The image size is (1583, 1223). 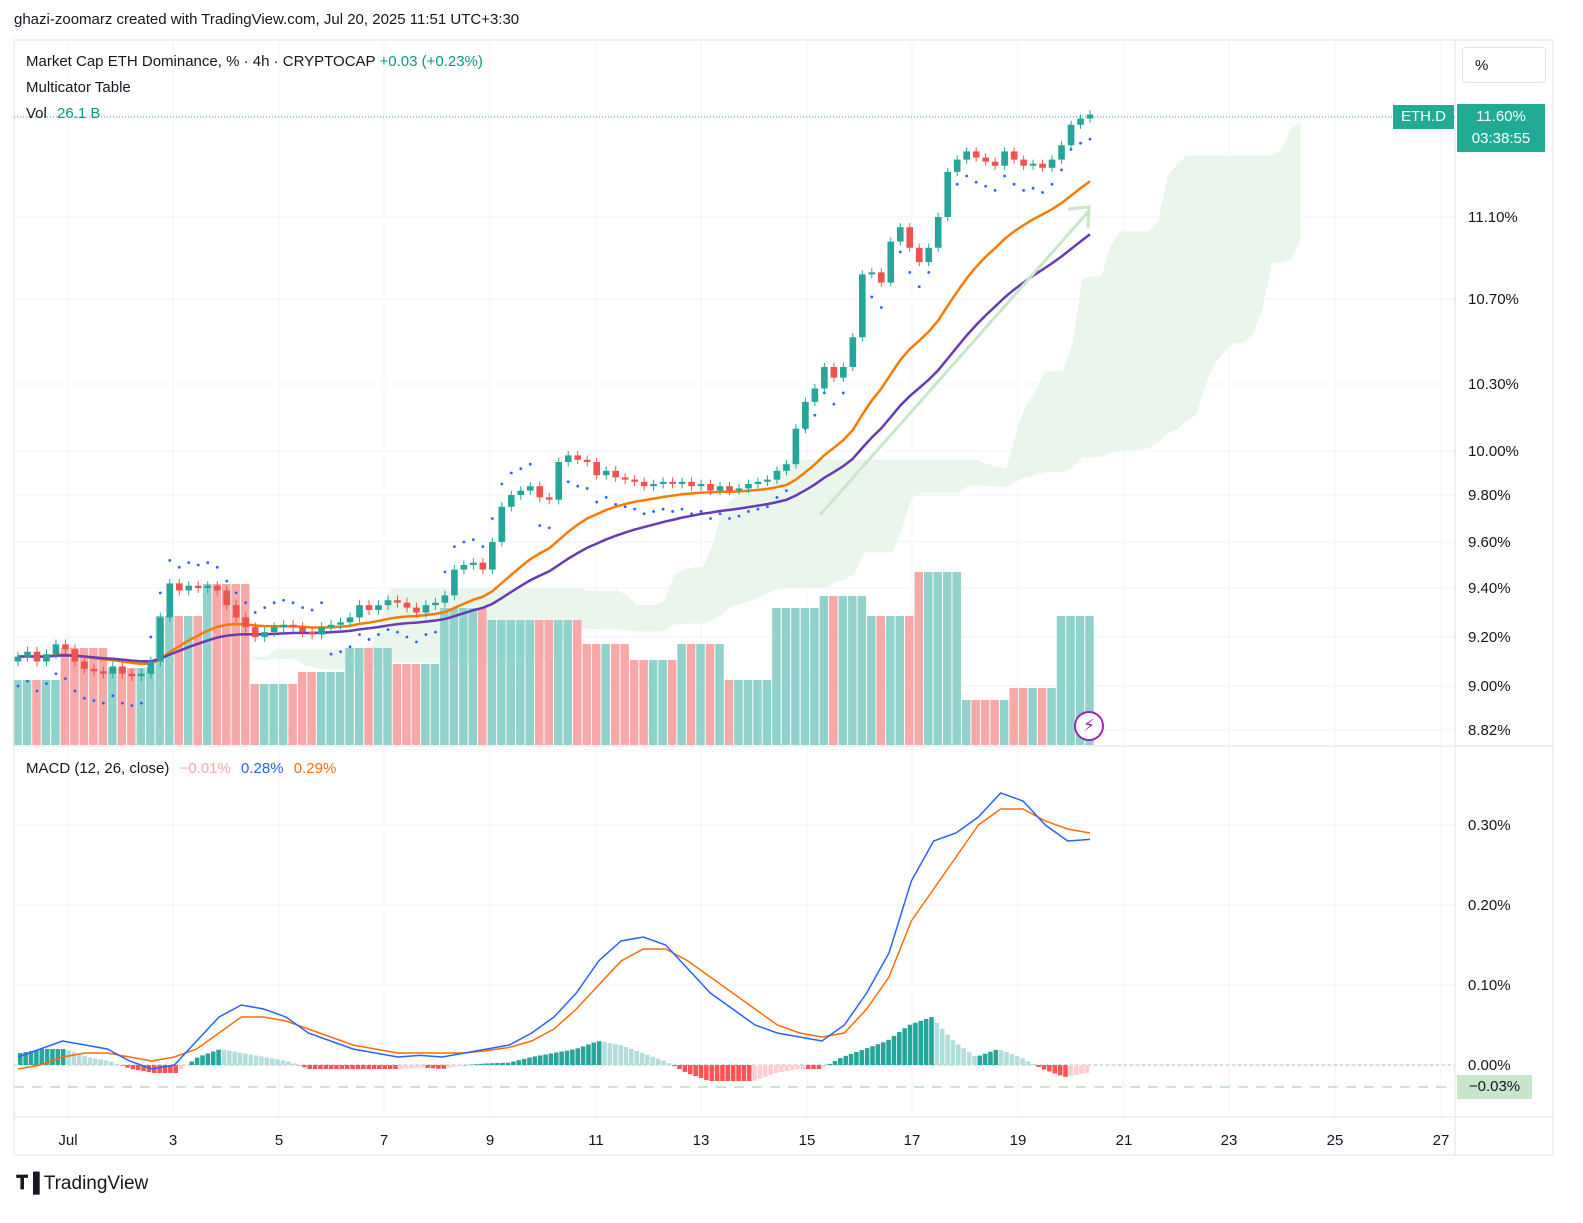 I want to click on last-price-label: 11.60% 03:38:55, so click(x=1501, y=128).